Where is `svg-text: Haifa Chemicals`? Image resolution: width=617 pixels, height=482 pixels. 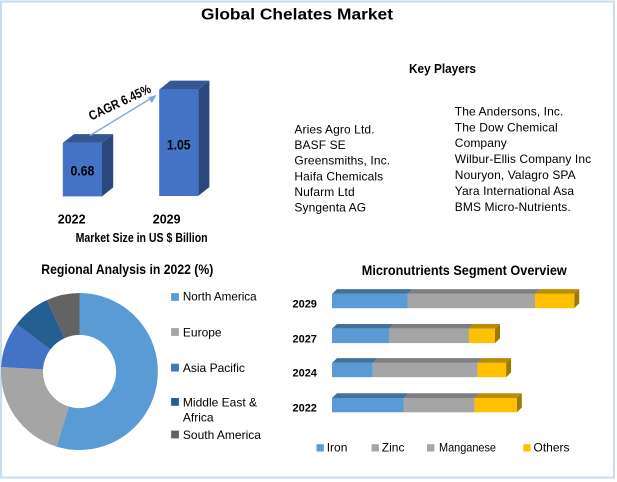
svg-text: Haifa Chemicals is located at coordinates (338, 176).